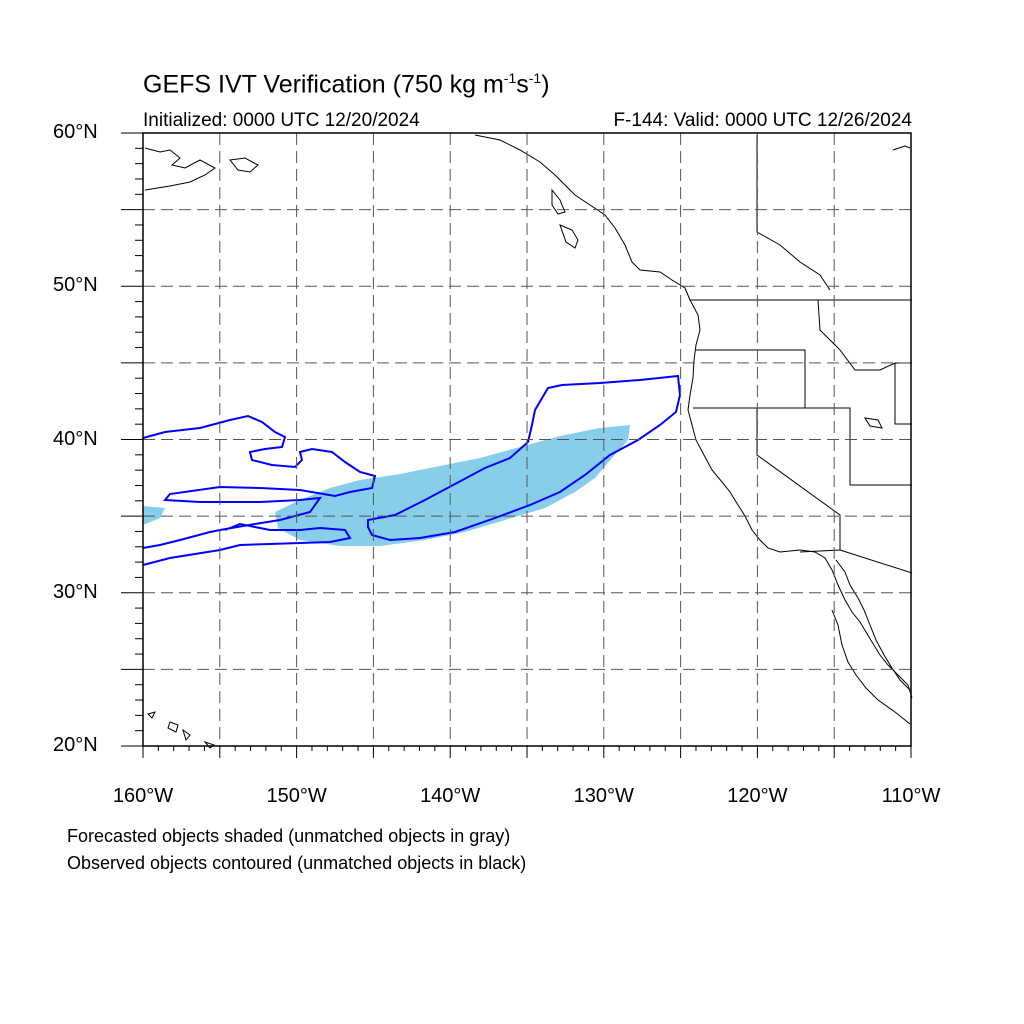 The height and width of the screenshot is (1024, 1024). I want to click on observed-contour-east, so click(524, 458).